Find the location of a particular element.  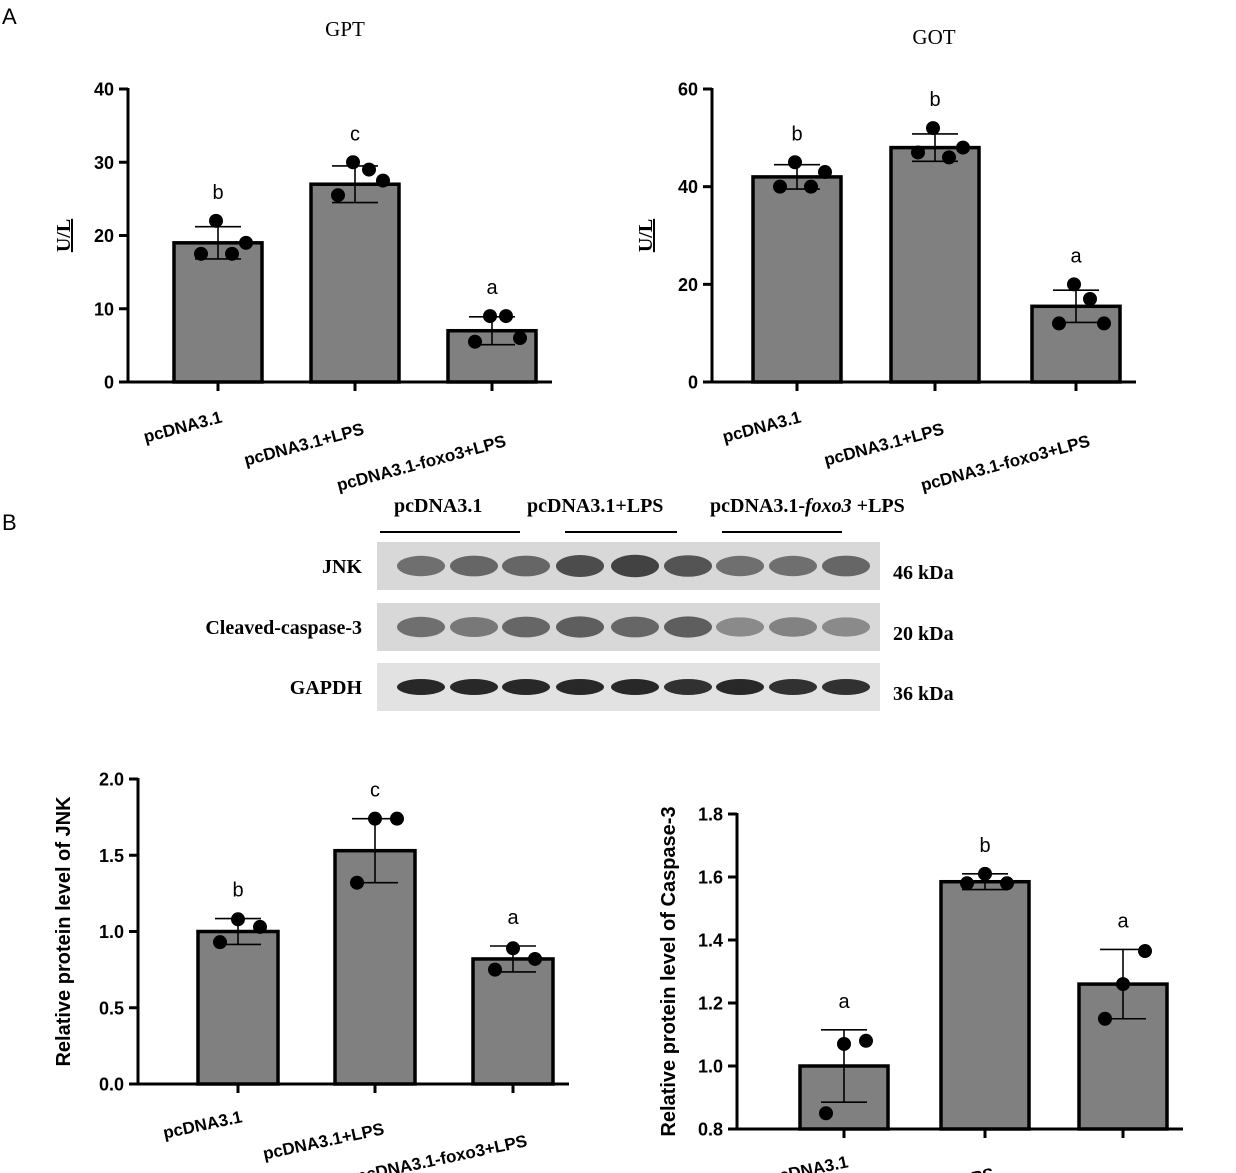

y-tick-label: 0 is located at coordinates (693, 383).